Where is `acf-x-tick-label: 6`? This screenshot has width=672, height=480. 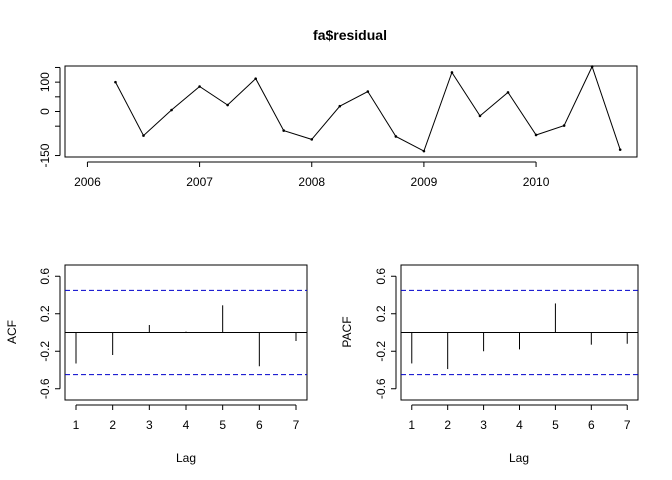 acf-x-tick-label: 6 is located at coordinates (259, 425).